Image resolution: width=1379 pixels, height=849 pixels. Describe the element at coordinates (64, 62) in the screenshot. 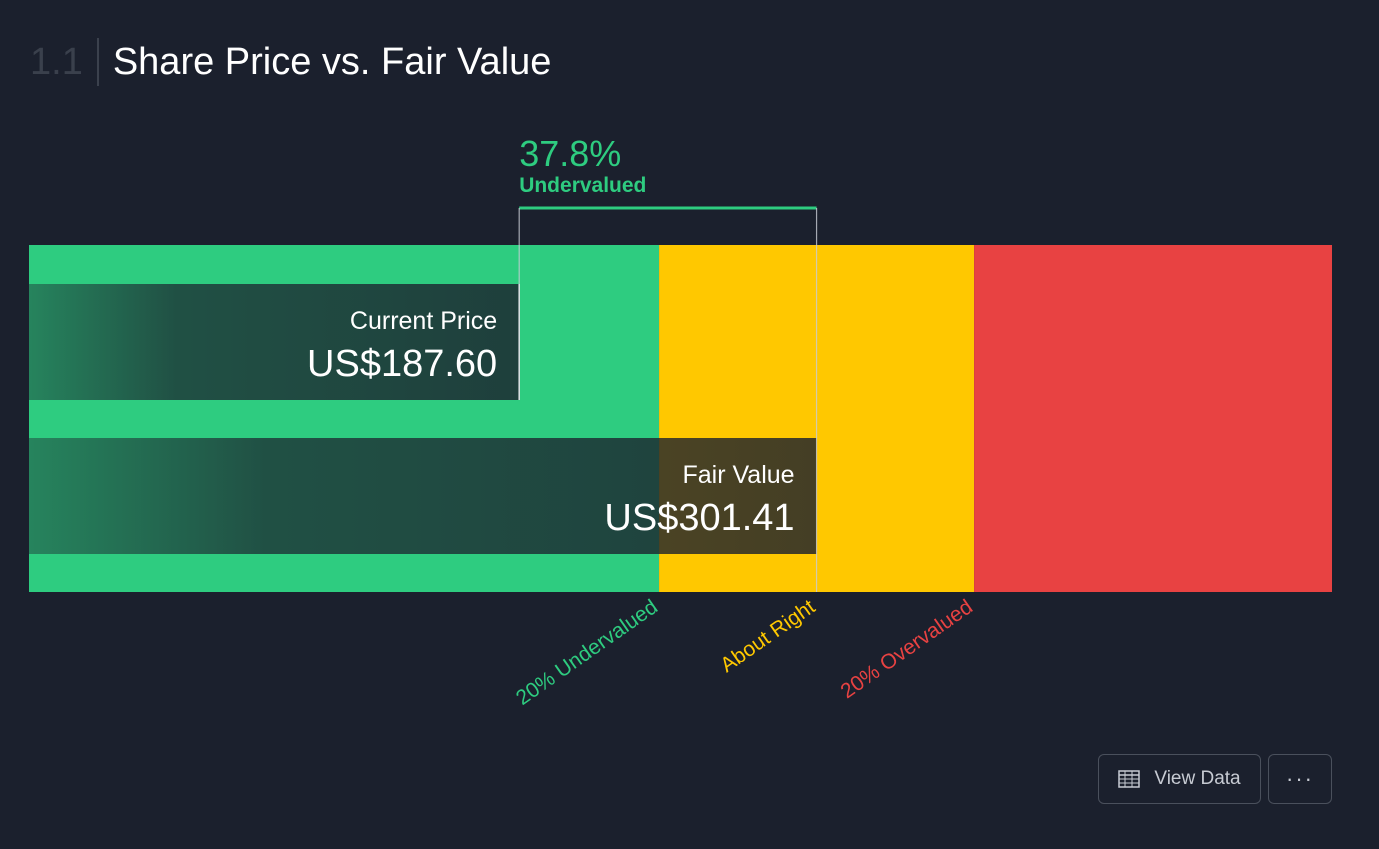

I see `section-number: 1.1` at that location.